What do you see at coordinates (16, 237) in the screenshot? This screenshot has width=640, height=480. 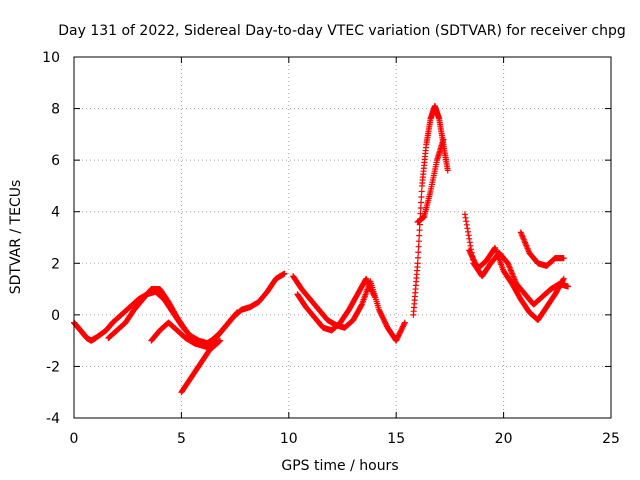 I see `y-axis-label: SDTVAR / TECUs` at bounding box center [16, 237].